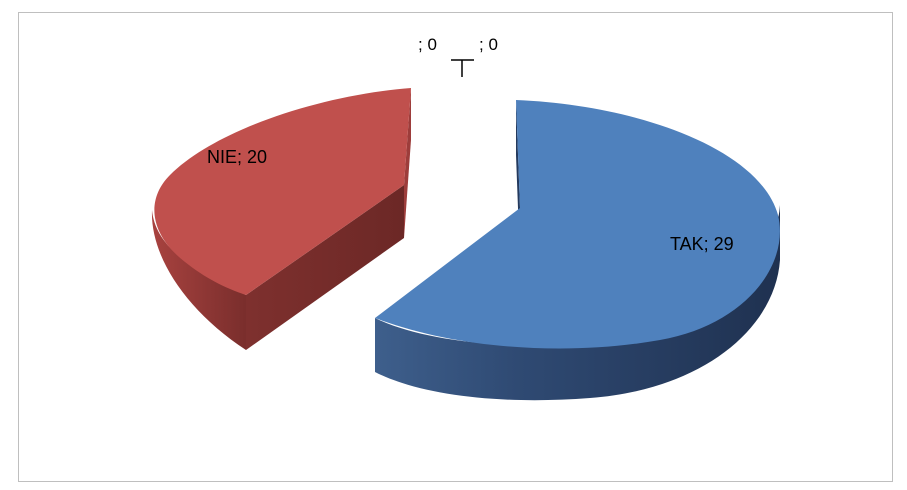 Image resolution: width=907 pixels, height=490 pixels. Describe the element at coordinates (198, 280) in the screenshot. I see `slice-nie-side` at that location.